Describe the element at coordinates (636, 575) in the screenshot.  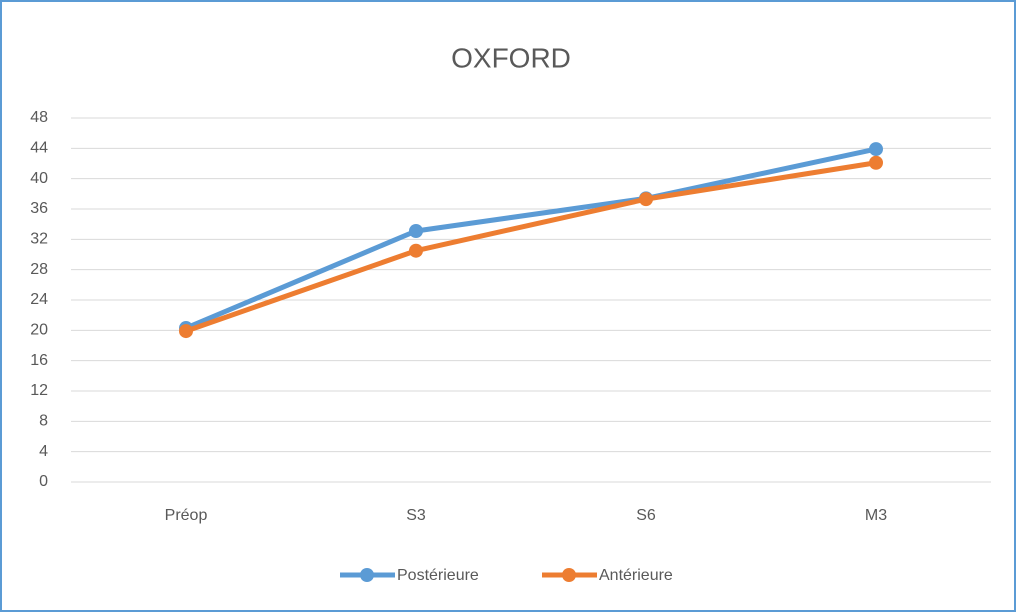
I see `legend-label: Antérieure` at that location.